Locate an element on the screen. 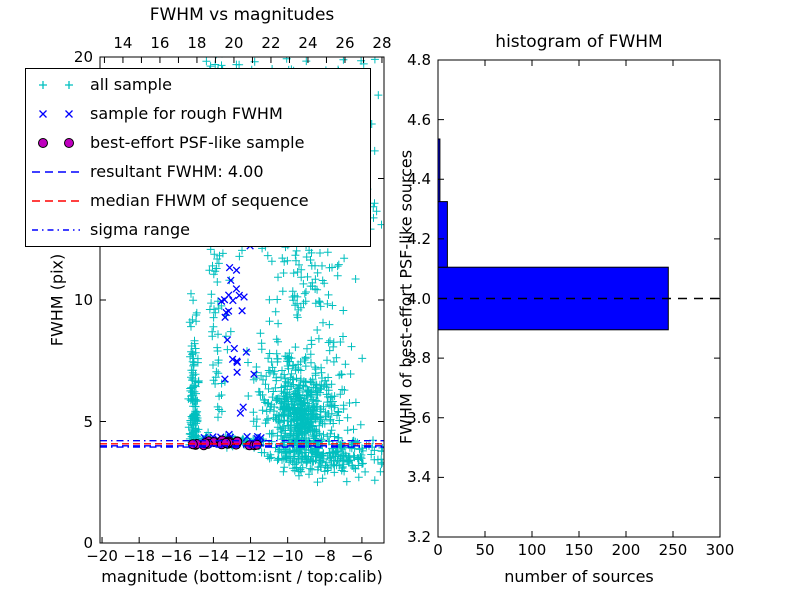  legend-item-all-sample: all sample is located at coordinates (199, 85).